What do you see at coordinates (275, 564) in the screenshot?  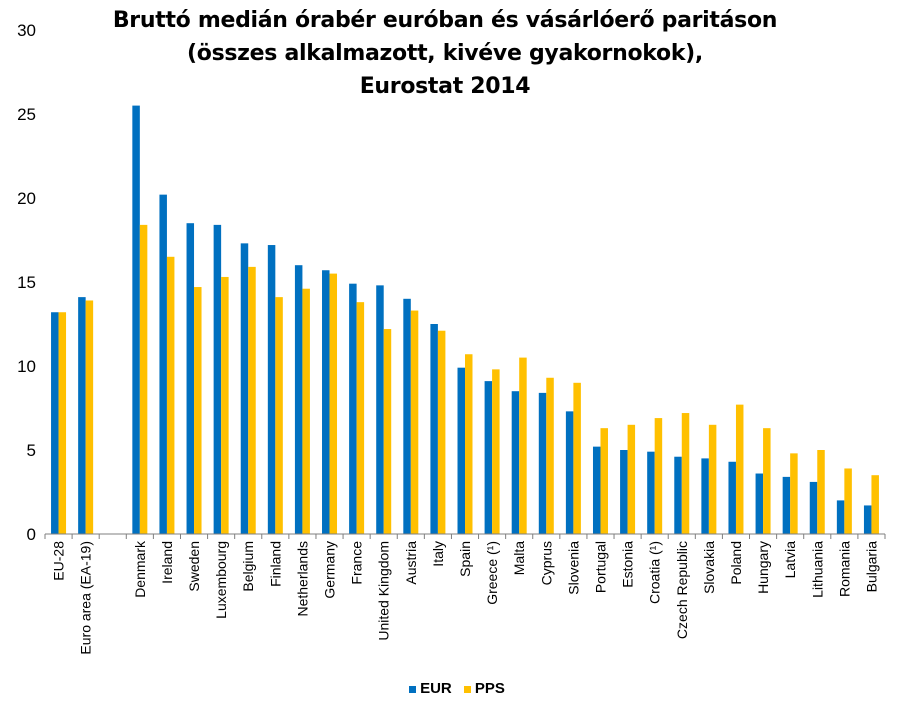 I see `x-tick-label: Finland` at bounding box center [275, 564].